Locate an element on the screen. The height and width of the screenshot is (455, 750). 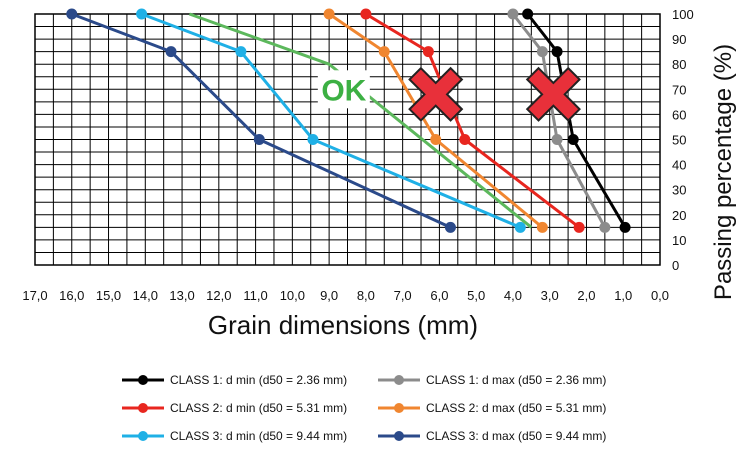
x-tick-label: 3,0 is located at coordinates (550, 295).